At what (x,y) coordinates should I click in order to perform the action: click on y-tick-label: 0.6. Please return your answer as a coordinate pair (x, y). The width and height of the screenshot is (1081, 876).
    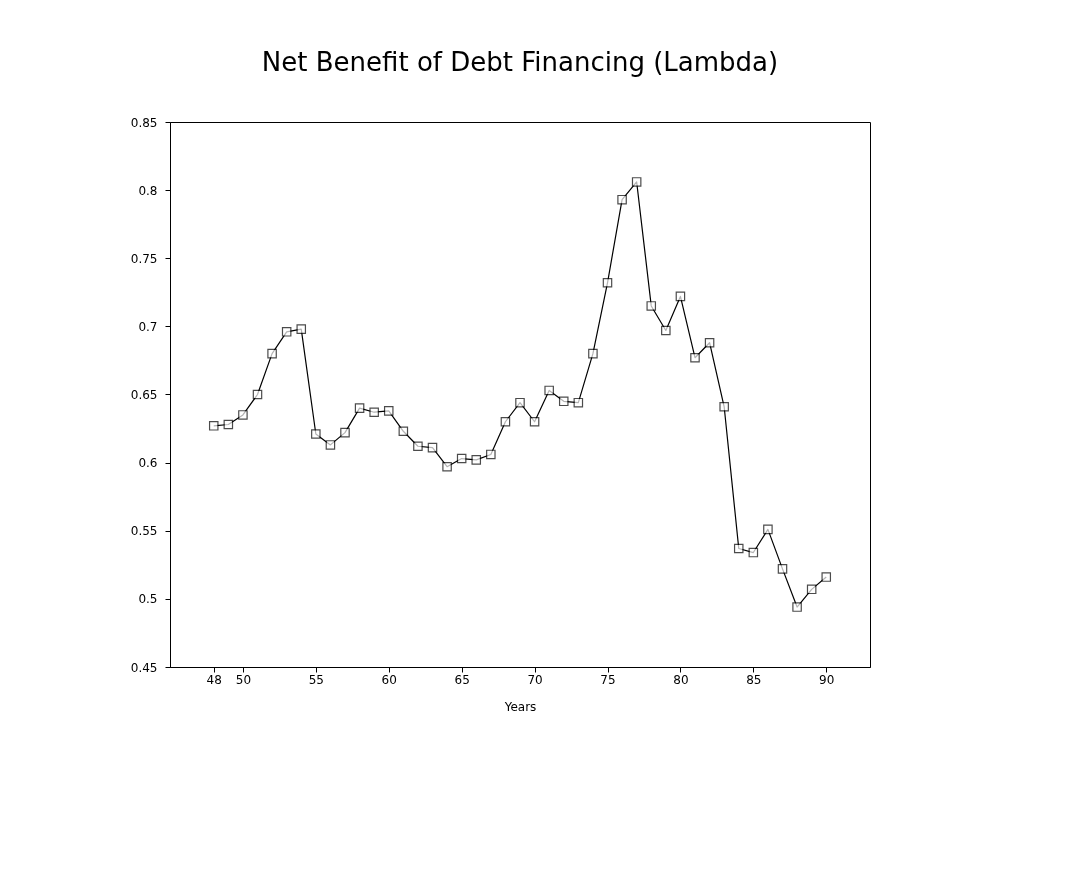
    Looking at the image, I should click on (148, 463).